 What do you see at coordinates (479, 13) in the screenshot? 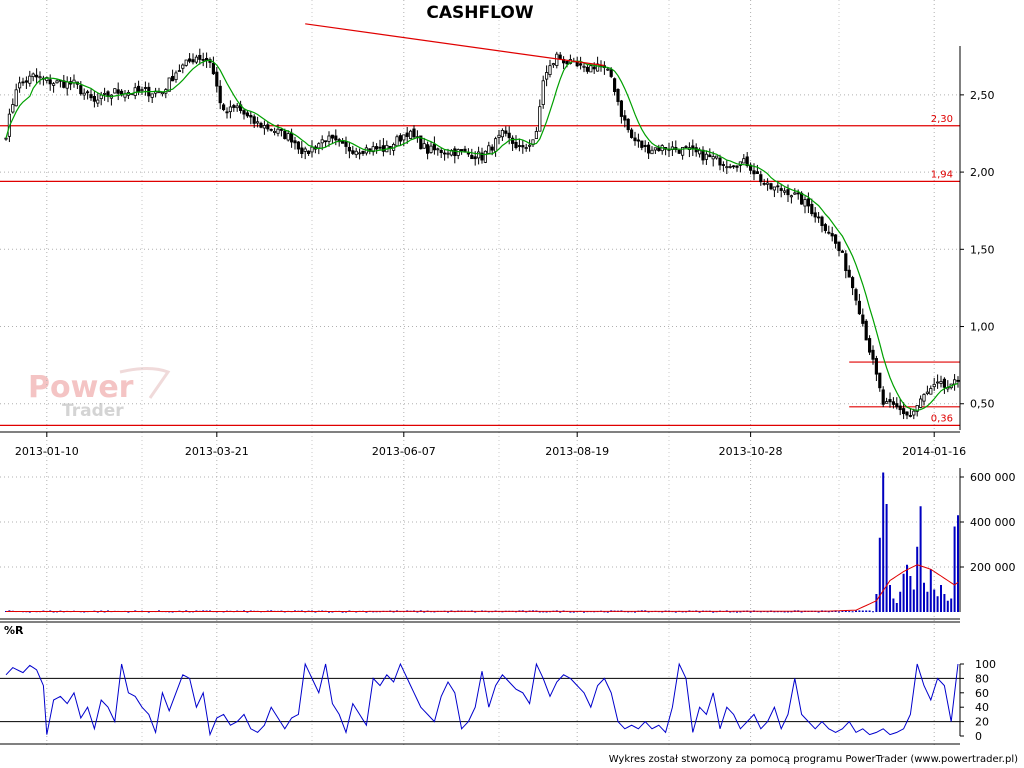
I see `chart-title: CASHFLOW` at bounding box center [479, 13].